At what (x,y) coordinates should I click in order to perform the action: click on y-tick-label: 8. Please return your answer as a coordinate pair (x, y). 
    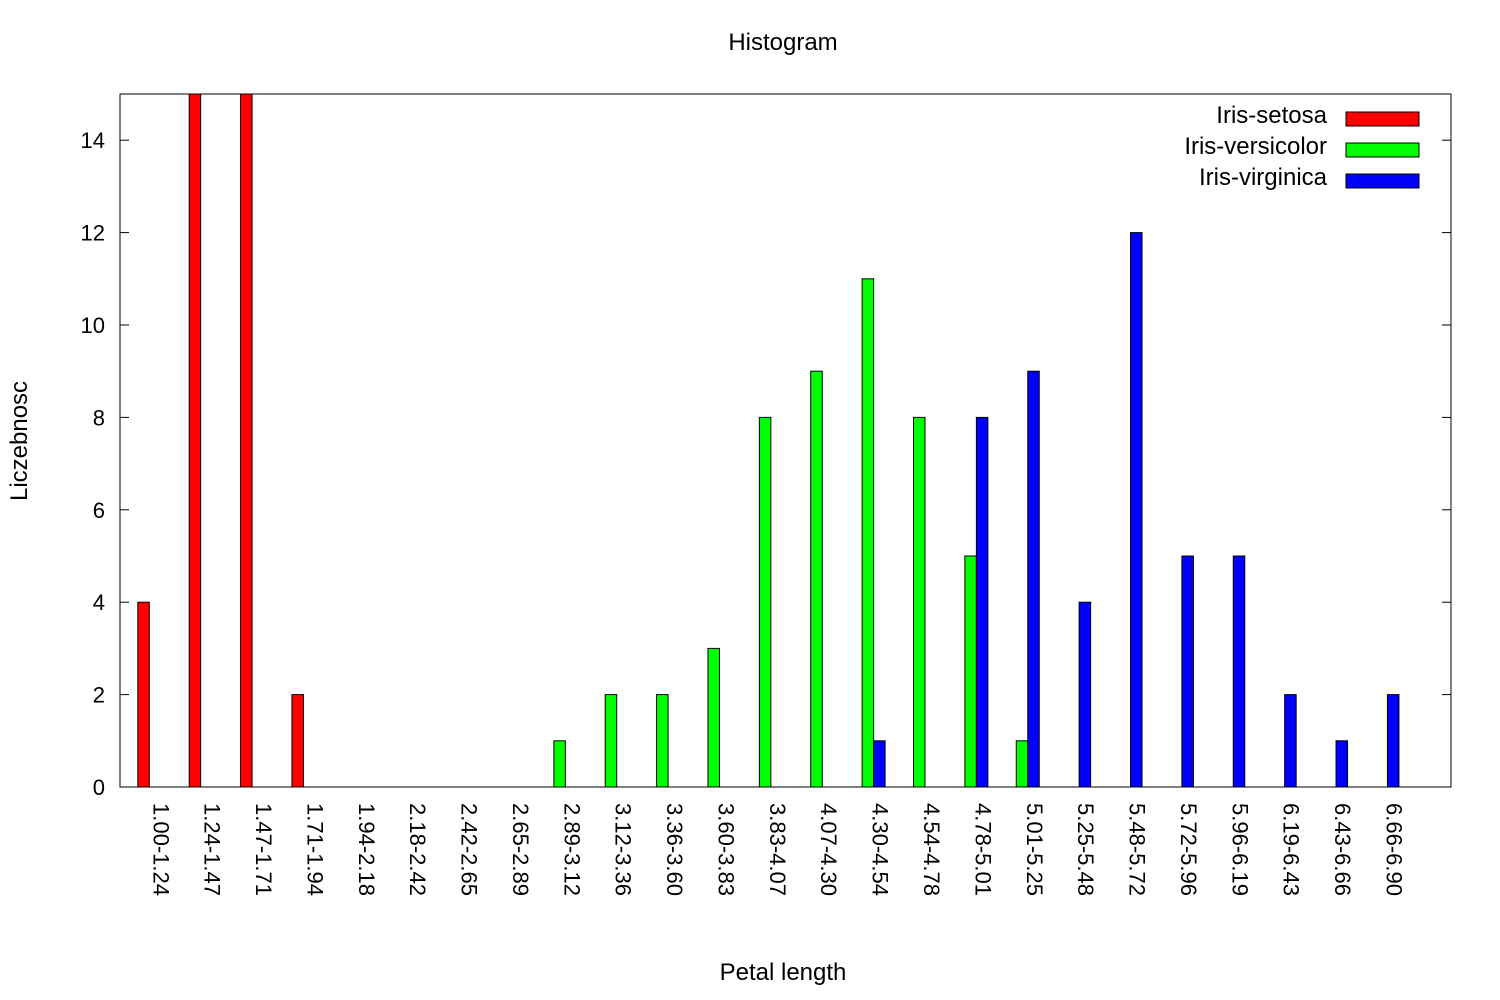
    Looking at the image, I should click on (99, 417).